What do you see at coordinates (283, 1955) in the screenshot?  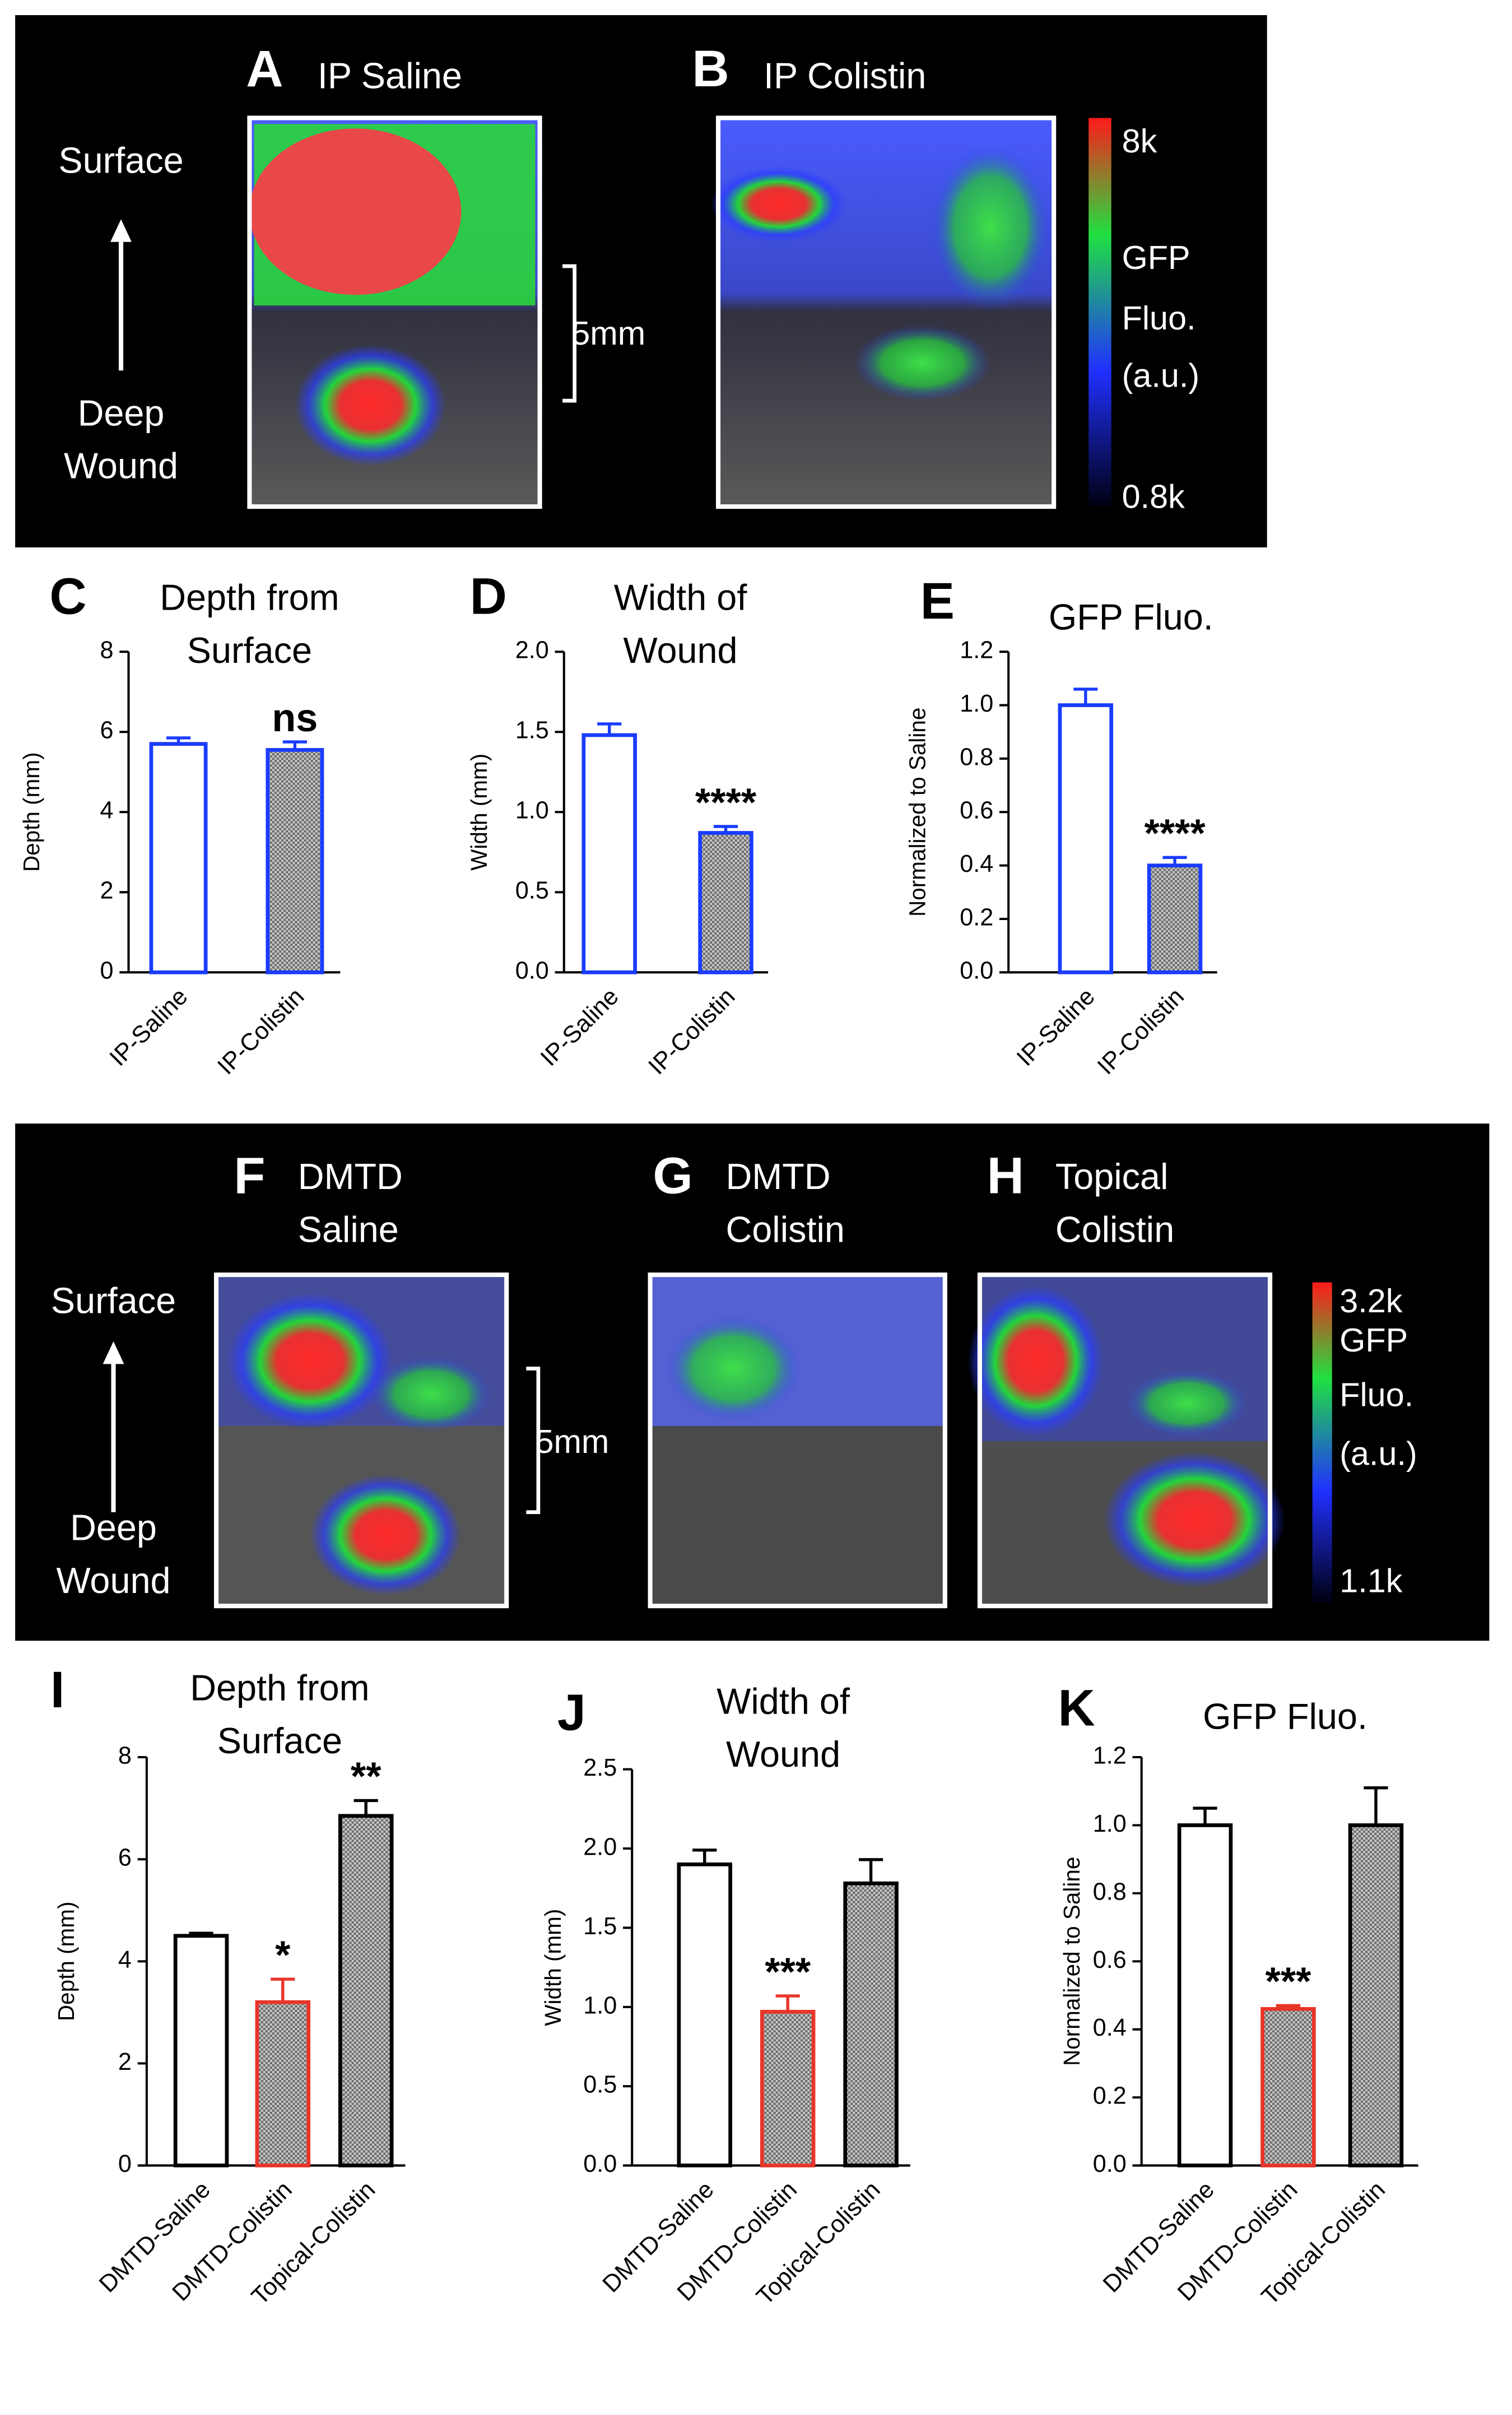 I see `significance: *` at bounding box center [283, 1955].